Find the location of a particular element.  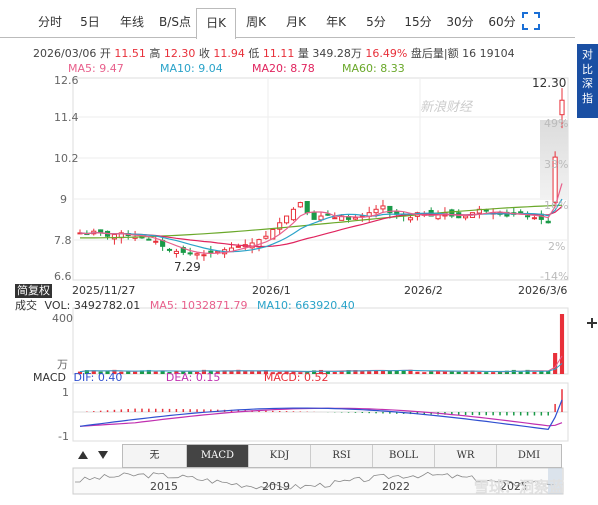

volume-label: 量 is located at coordinates (303, 53).